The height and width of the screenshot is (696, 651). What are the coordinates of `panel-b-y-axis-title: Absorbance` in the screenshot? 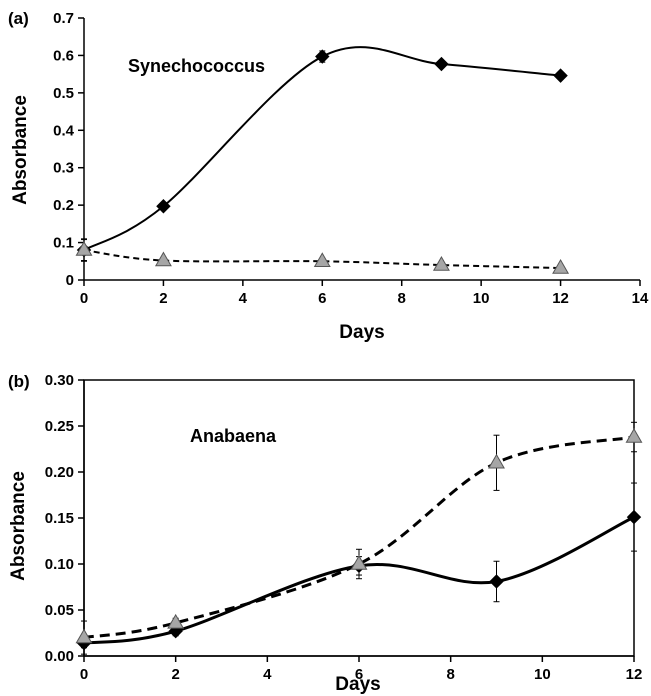 It's located at (18, 526).